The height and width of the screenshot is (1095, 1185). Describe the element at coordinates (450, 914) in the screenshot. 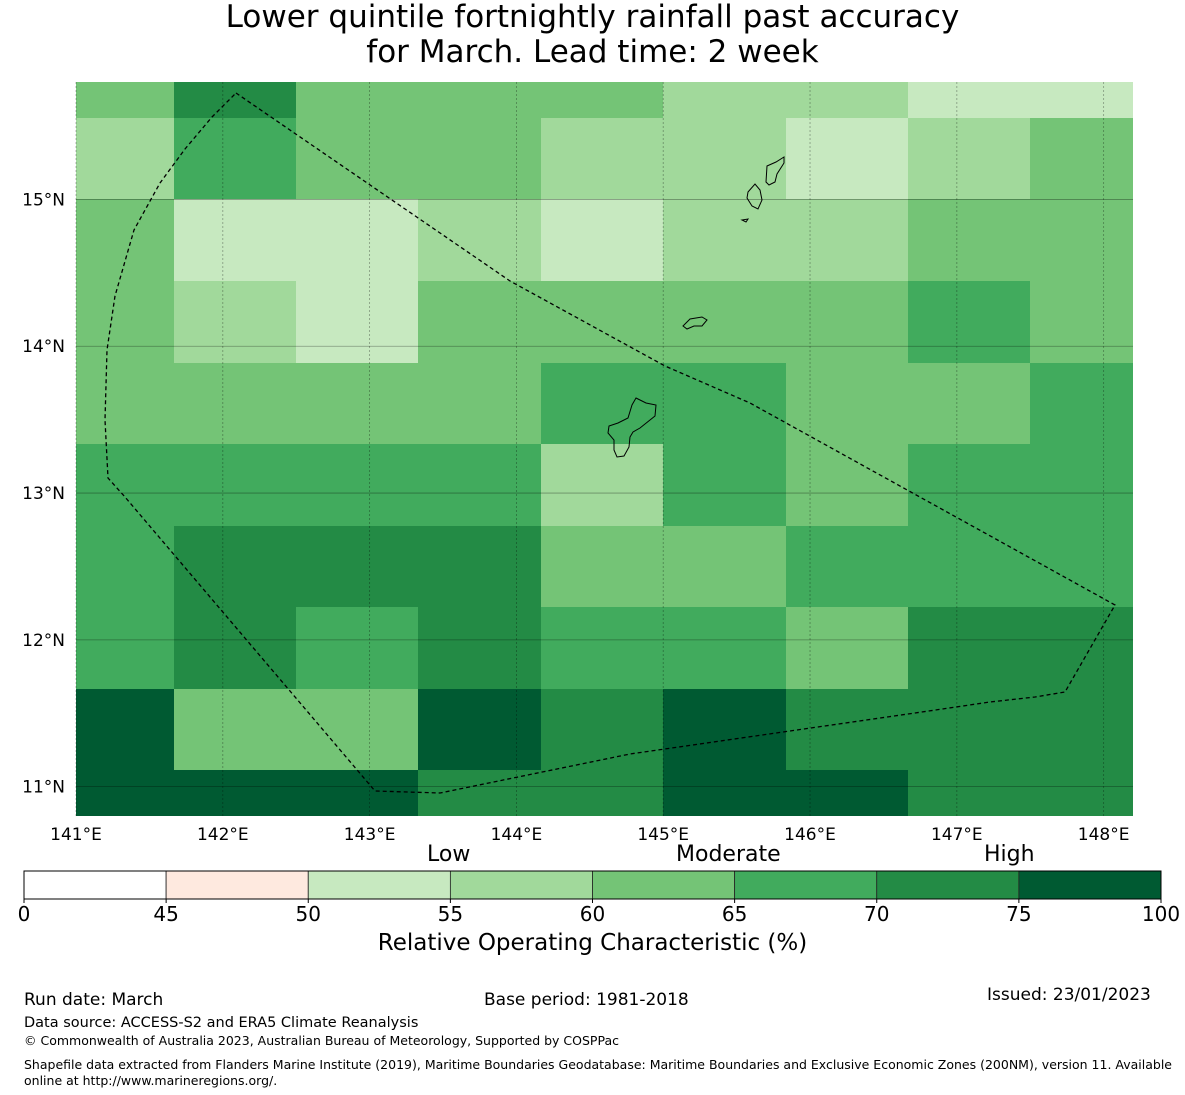

I see `colorbar-tick-label: 55` at that location.